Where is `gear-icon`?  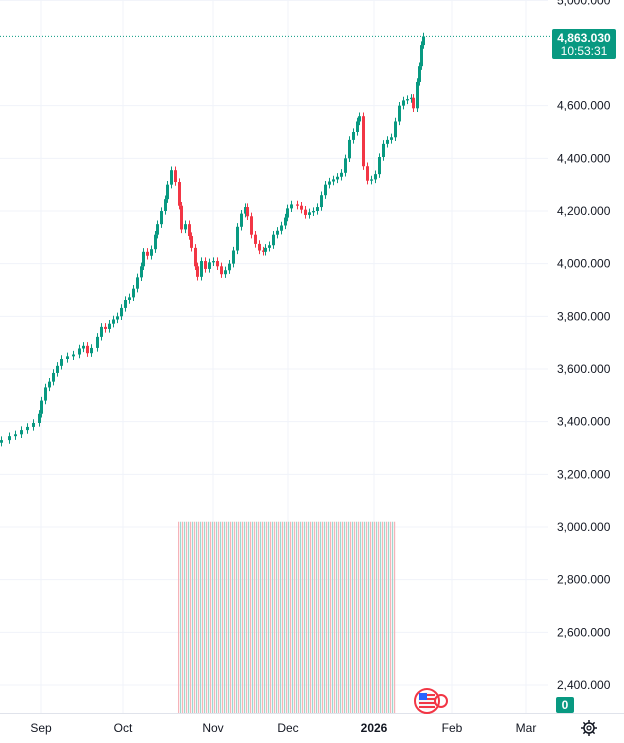 gear-icon is located at coordinates (589, 728).